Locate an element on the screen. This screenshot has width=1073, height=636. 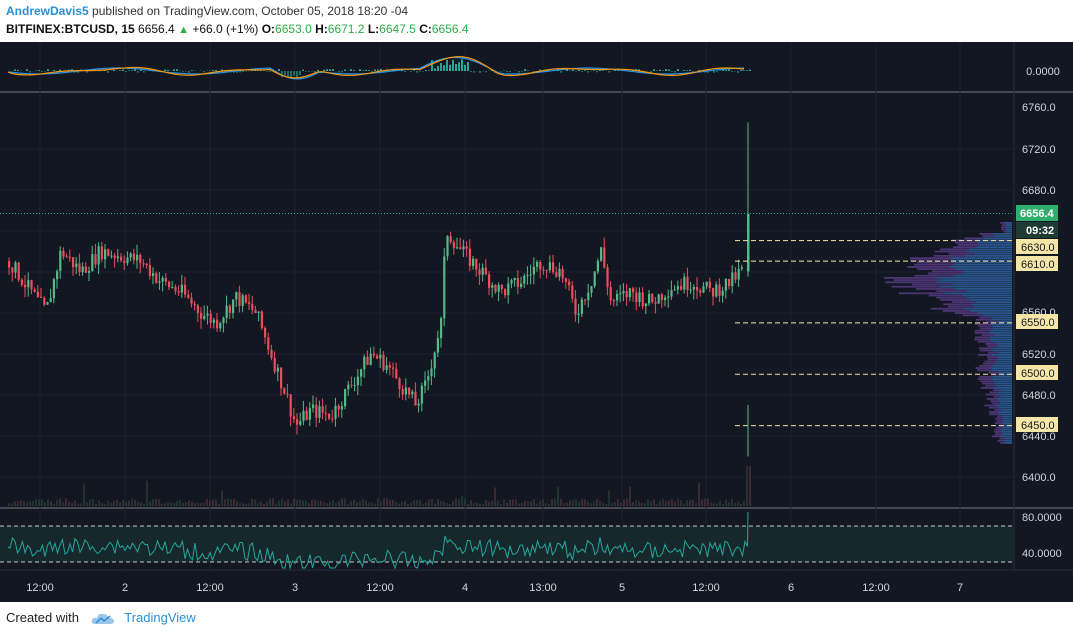
price-tick-6680: 6680.0 is located at coordinates (1039, 191).